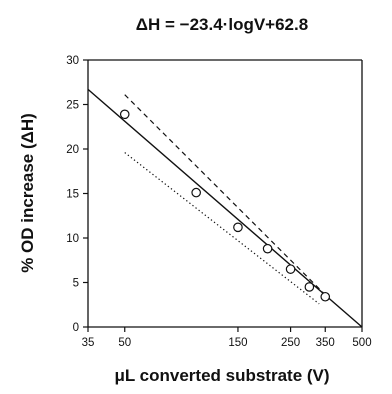  What do you see at coordinates (325, 343) in the screenshot?
I see `x-tick-label: 350` at bounding box center [325, 343].